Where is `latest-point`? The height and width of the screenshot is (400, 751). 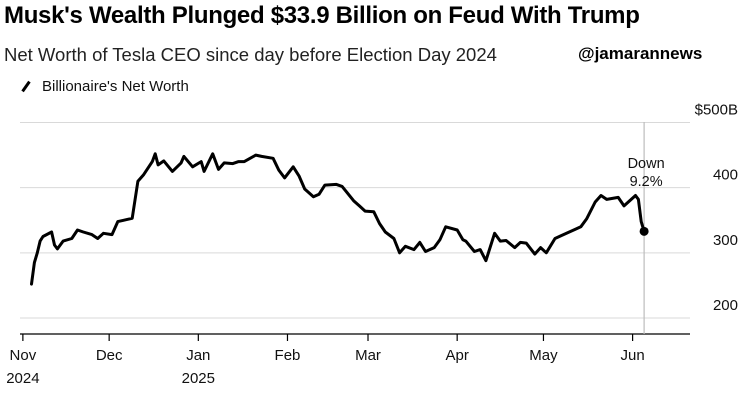
latest-point is located at coordinates (644, 231).